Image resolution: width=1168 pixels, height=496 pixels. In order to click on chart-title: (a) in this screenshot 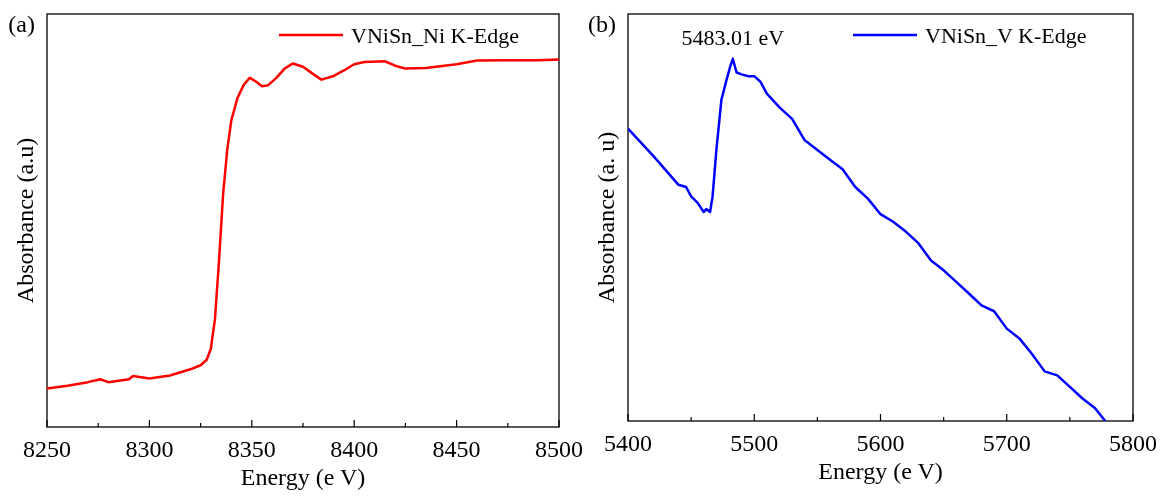, I will do `click(21, 24)`.